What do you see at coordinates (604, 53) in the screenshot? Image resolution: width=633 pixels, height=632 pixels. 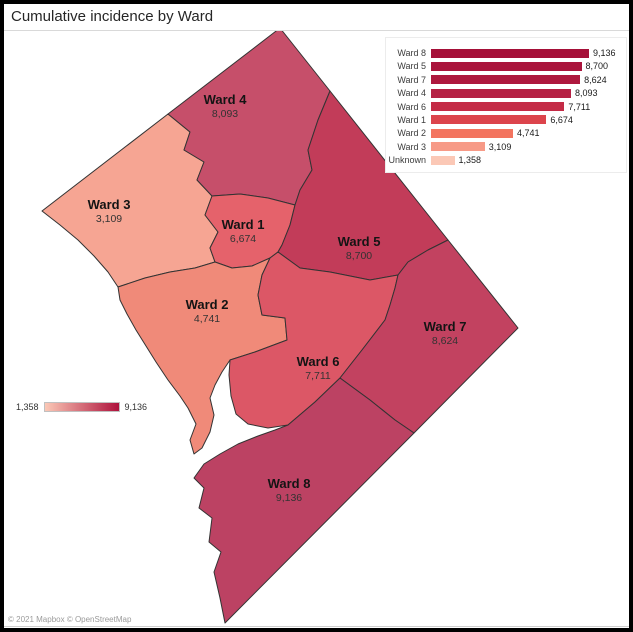 I see `bar-value-label: 9,136` at bounding box center [604, 53].